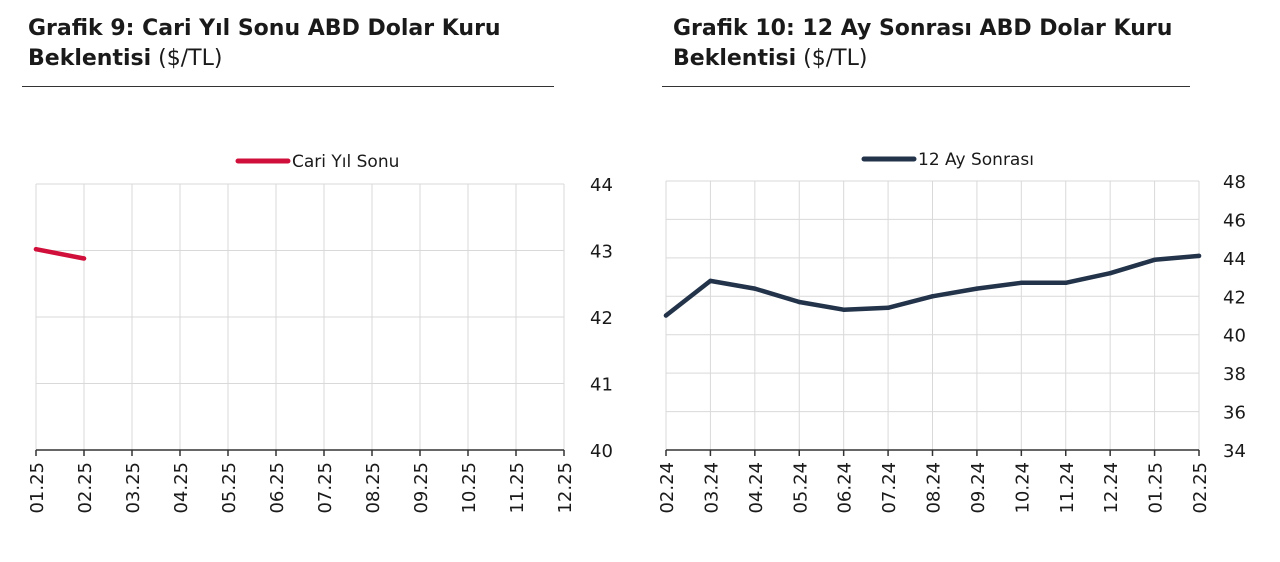 The image size is (1280, 562). What do you see at coordinates (1234, 182) in the screenshot?
I see `y-tick-label: 48` at bounding box center [1234, 182].